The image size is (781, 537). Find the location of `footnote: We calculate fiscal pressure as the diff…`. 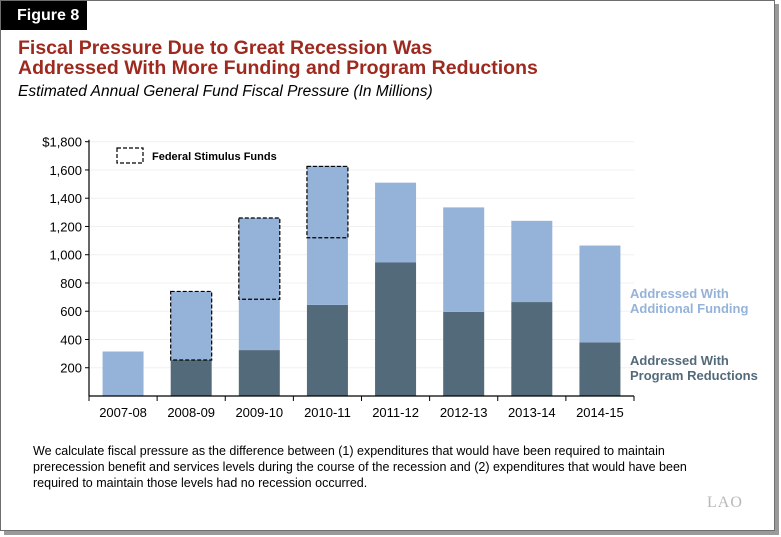

footnote: We calculate fiscal pressure as the diff… is located at coordinates (360, 467).